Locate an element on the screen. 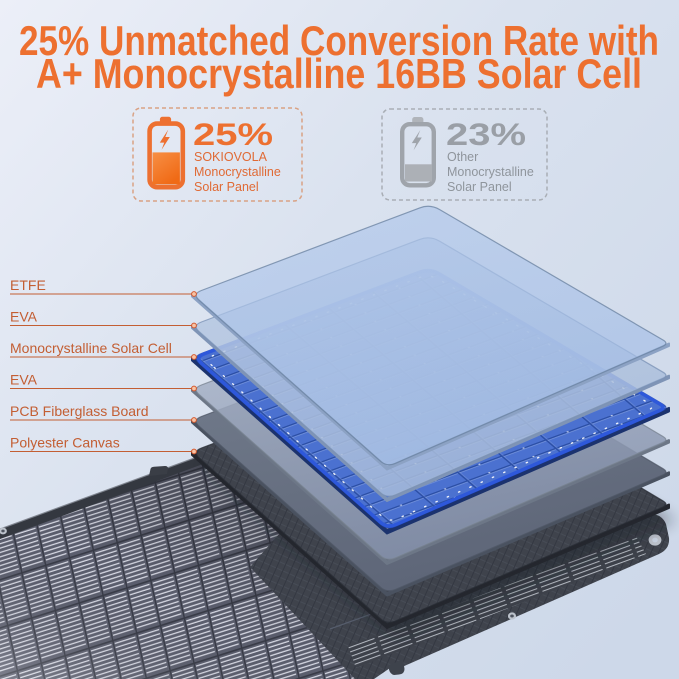  svg-text: Other is located at coordinates (462, 157).